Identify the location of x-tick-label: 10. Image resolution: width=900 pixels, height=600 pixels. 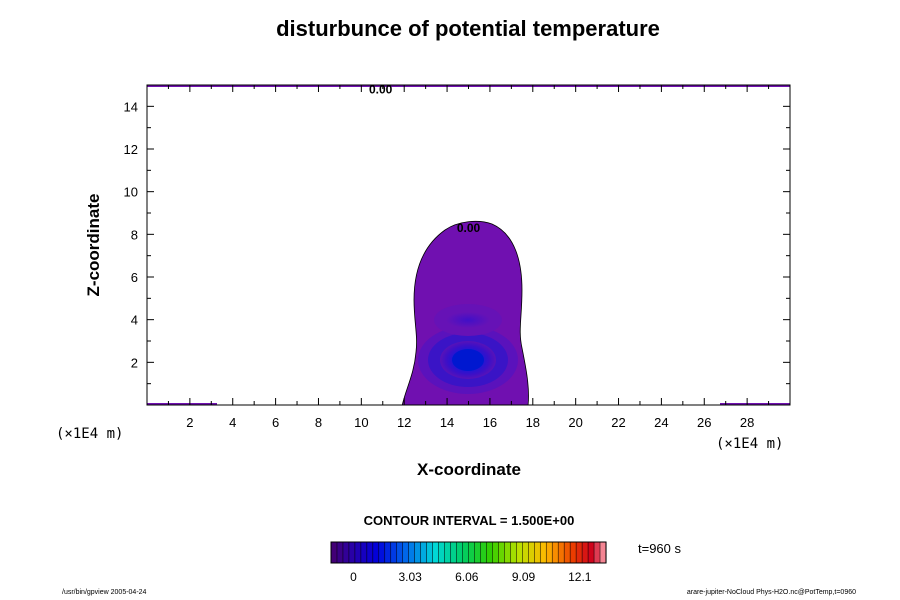
(361, 422).